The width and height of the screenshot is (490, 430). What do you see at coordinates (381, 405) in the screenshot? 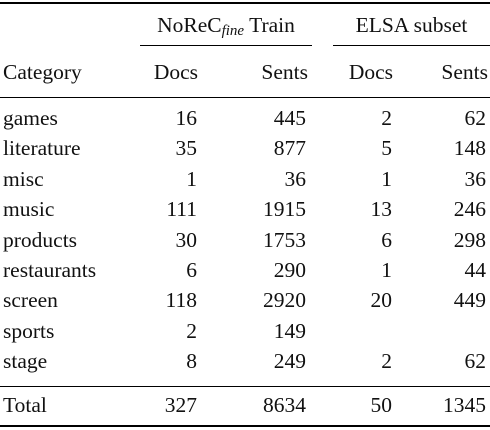
I see `total-elsa-docs: 50` at bounding box center [381, 405].